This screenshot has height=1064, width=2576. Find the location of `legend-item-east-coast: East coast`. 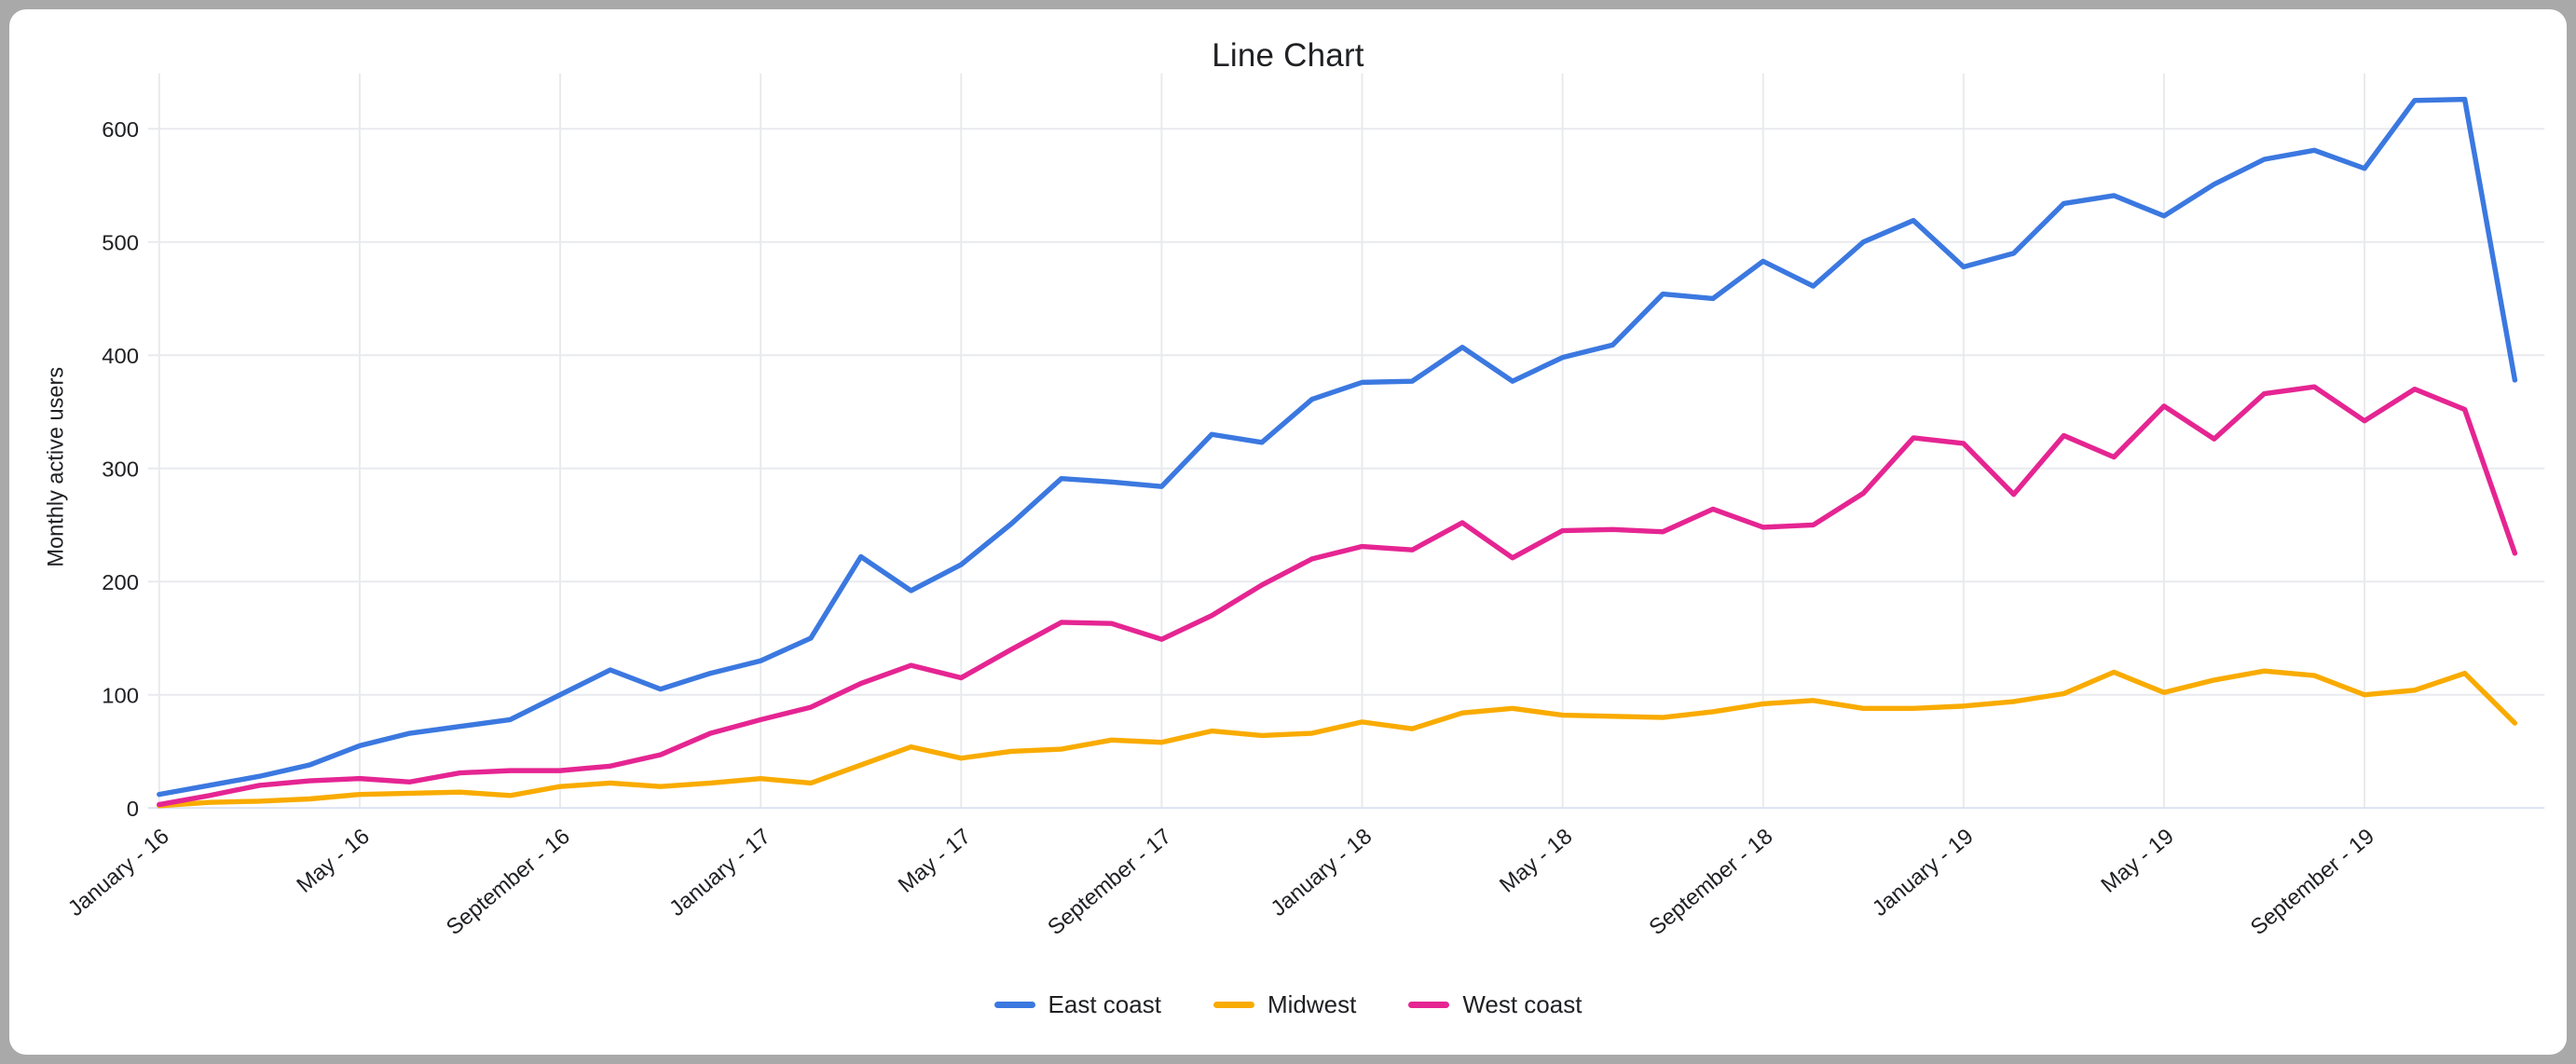

legend-item-east-coast: East coast is located at coordinates (1077, 1005).